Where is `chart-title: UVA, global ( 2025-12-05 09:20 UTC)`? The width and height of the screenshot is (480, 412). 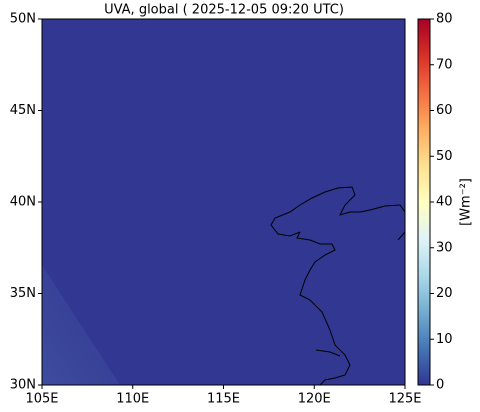 chart-title: UVA, global ( 2025-12-05 09:20 UTC) is located at coordinates (224, 10).